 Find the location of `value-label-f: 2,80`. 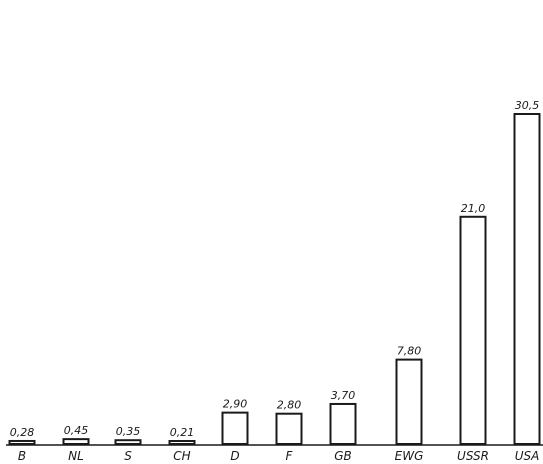

value-label-f: 2,80 is located at coordinates (289, 405).